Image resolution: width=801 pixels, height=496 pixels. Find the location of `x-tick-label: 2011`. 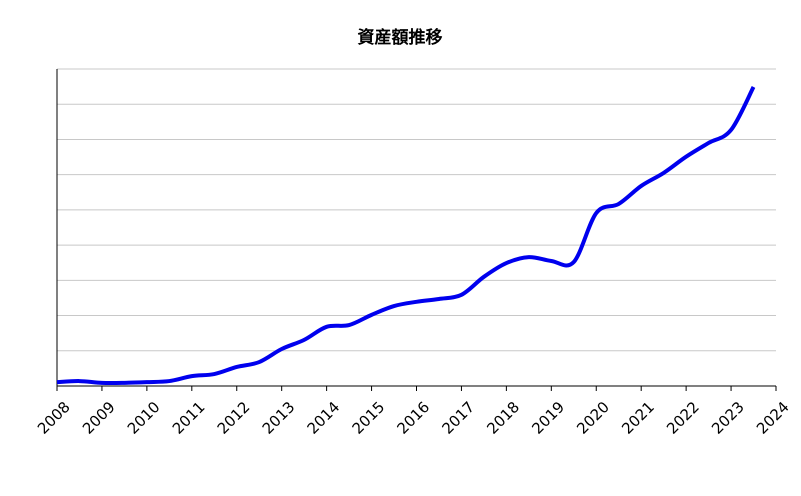

x-tick-label: 2011 is located at coordinates (189, 418).